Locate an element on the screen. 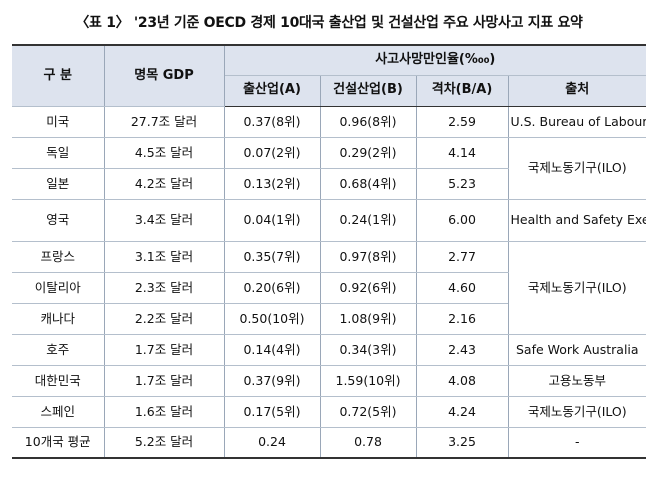  header-source: 출처 is located at coordinates (577, 91).